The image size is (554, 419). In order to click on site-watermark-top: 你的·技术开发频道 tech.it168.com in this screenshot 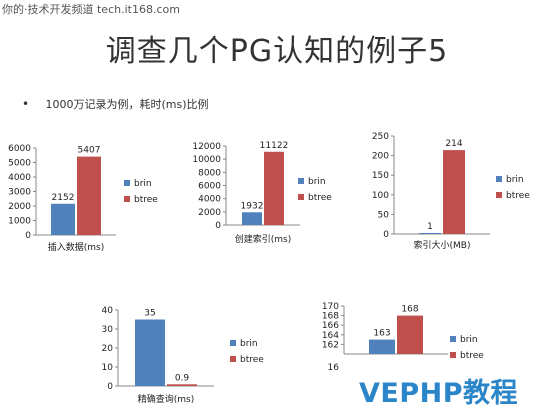, I will do `click(91, 9)`.